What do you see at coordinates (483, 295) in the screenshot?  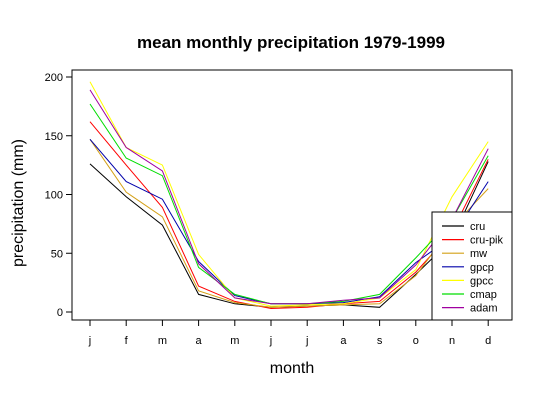 I see `legend-label: cmap` at bounding box center [483, 295].